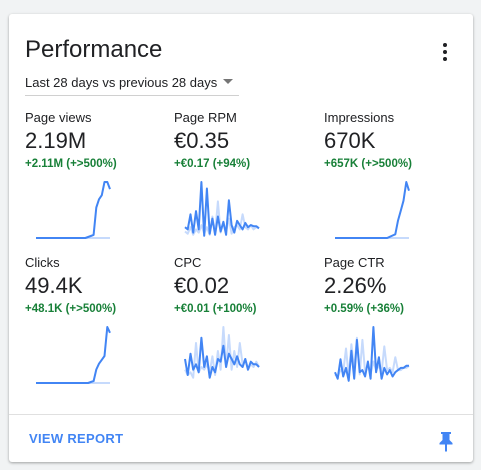 This screenshot has width=481, height=470. I want to click on sparkline-clicks, so click(73, 355).